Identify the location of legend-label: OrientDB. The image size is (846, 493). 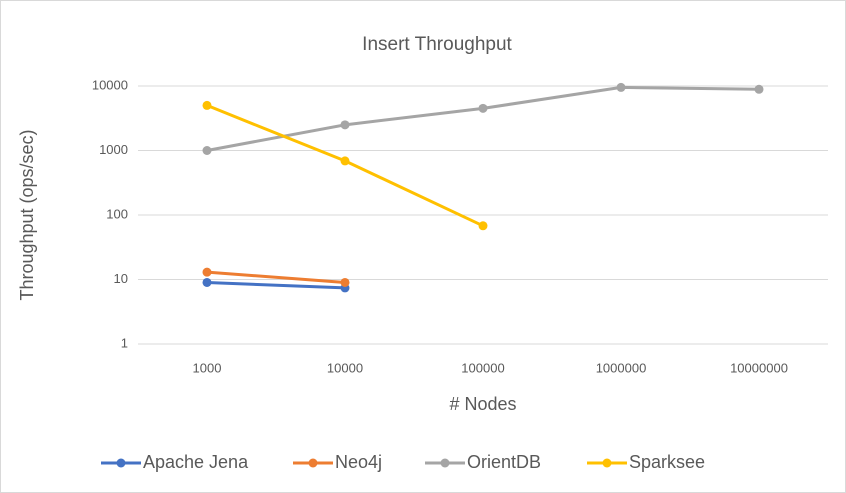
(504, 462).